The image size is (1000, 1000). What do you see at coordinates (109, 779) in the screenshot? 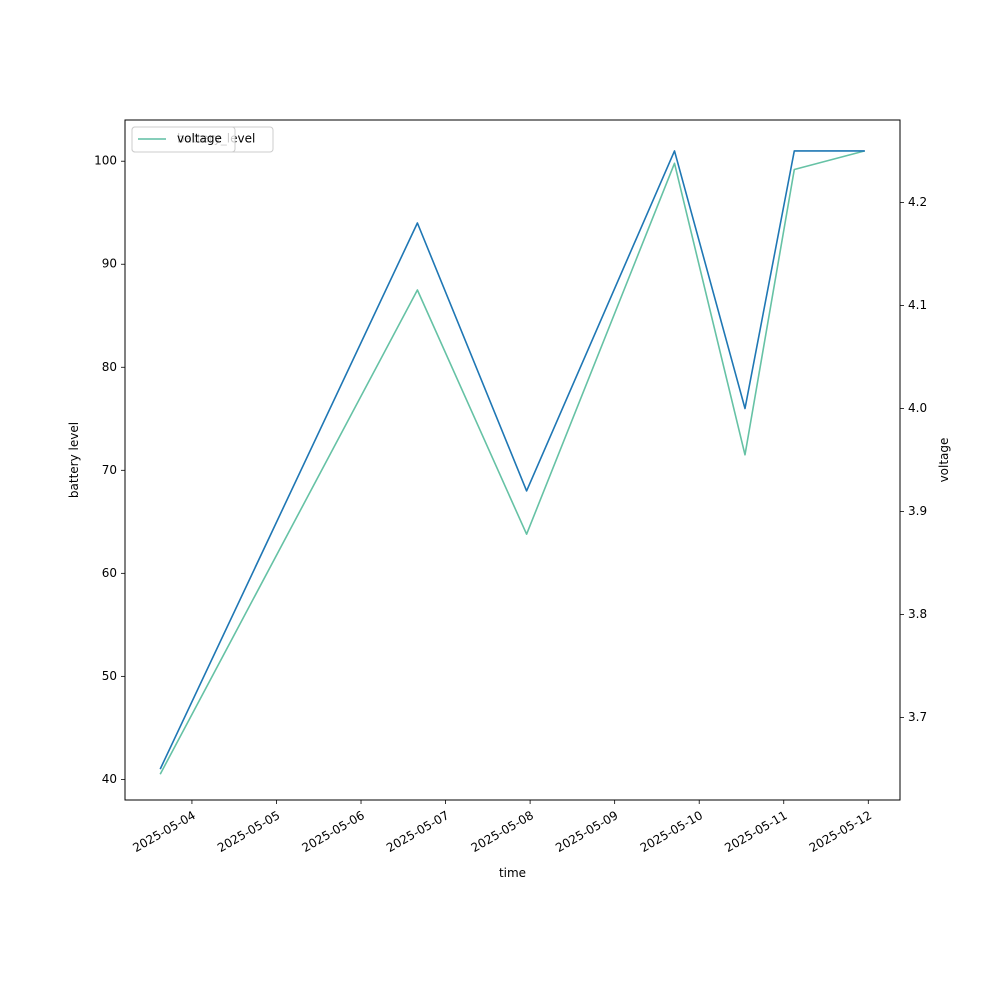
I see `y-left-tick-label: 40` at bounding box center [109, 779].